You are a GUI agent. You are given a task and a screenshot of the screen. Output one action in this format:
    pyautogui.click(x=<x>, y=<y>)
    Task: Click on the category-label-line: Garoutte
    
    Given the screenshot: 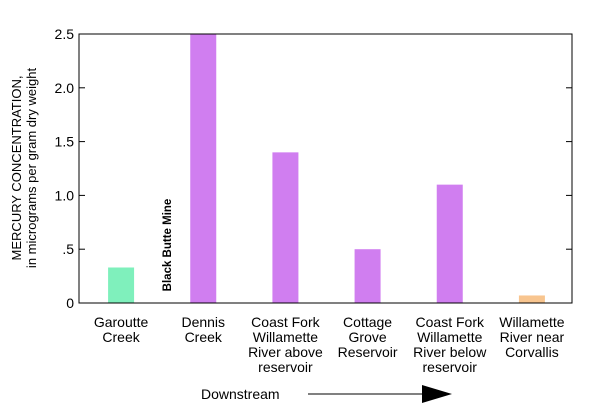 What is the action you would take?
    pyautogui.click(x=121, y=322)
    